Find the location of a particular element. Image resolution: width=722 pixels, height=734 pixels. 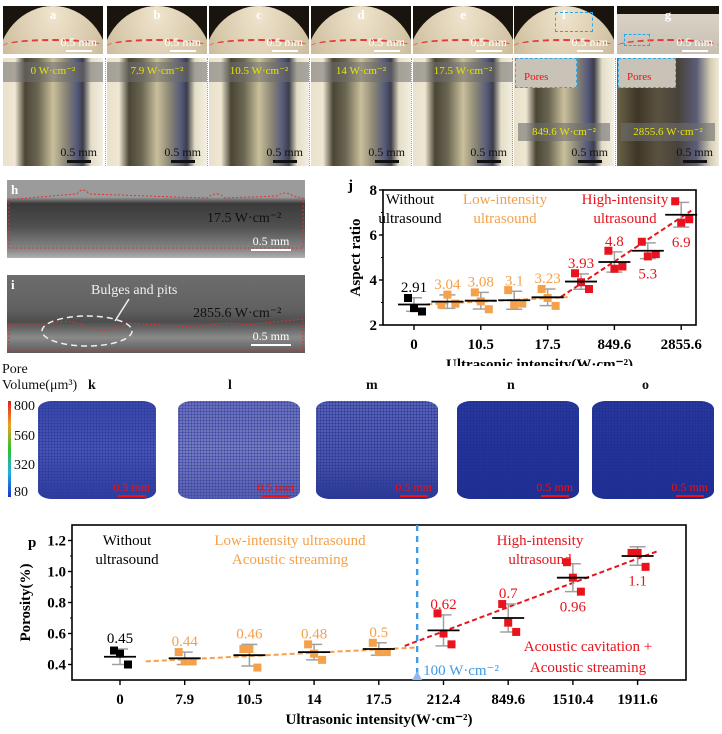

group-label-low: Low-intensity is located at coordinates (505, 200).